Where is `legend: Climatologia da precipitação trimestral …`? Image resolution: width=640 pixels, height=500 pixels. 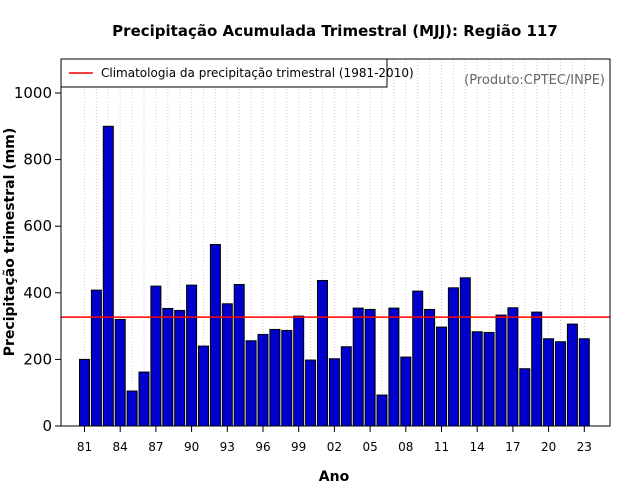 legend: Climatologia da precipitação trimestral … is located at coordinates (237, 73).